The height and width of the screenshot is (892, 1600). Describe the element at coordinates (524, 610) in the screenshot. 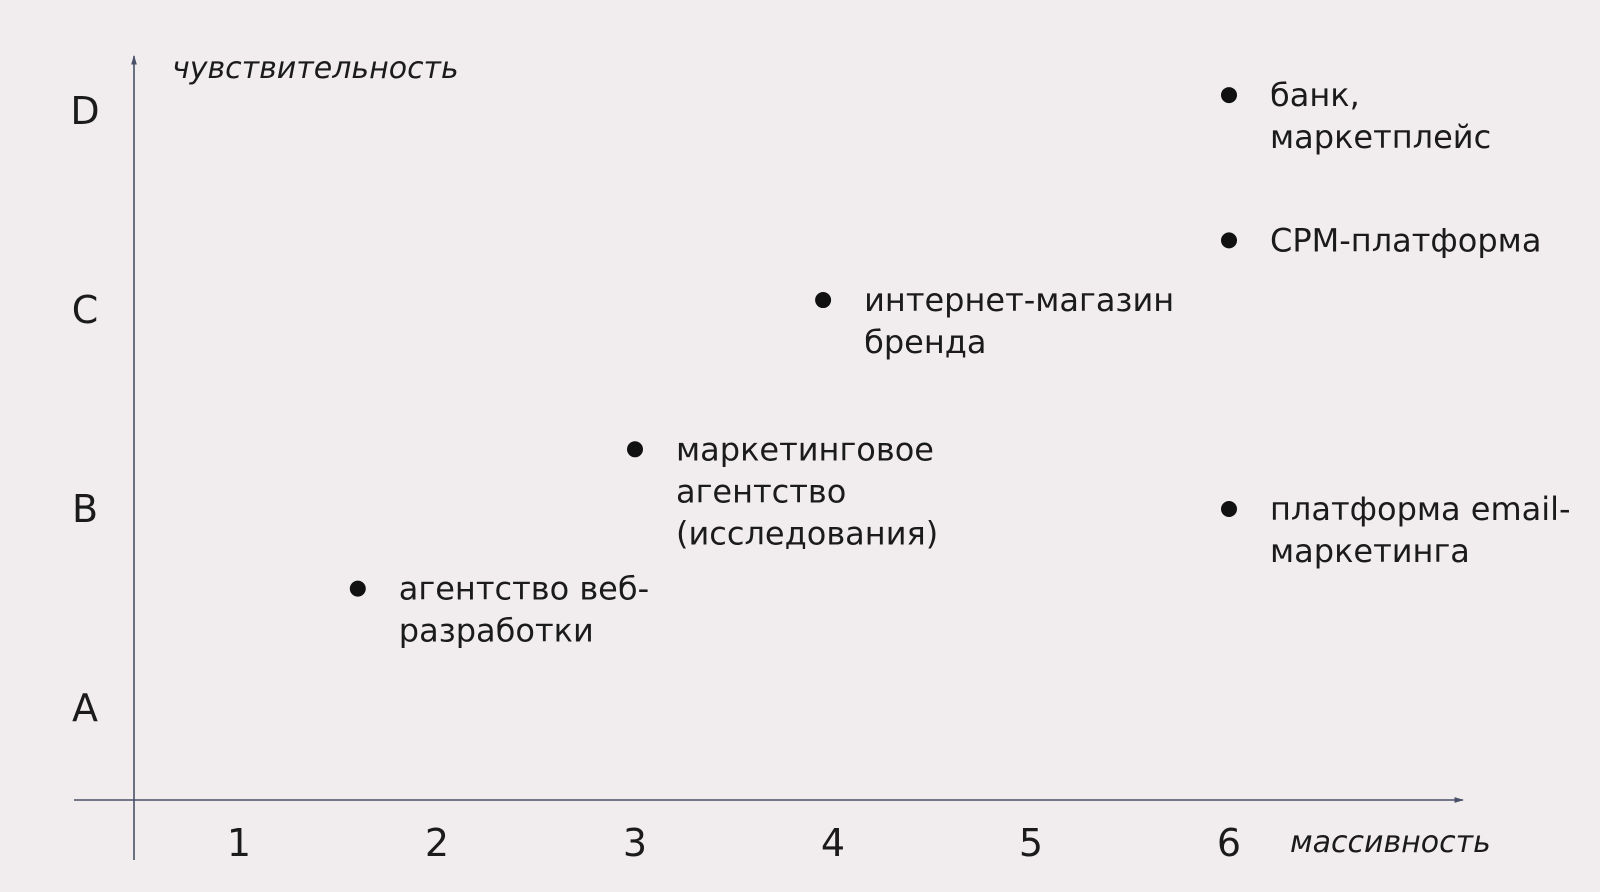

I see `point-label: агентство веб-разработки` at that location.